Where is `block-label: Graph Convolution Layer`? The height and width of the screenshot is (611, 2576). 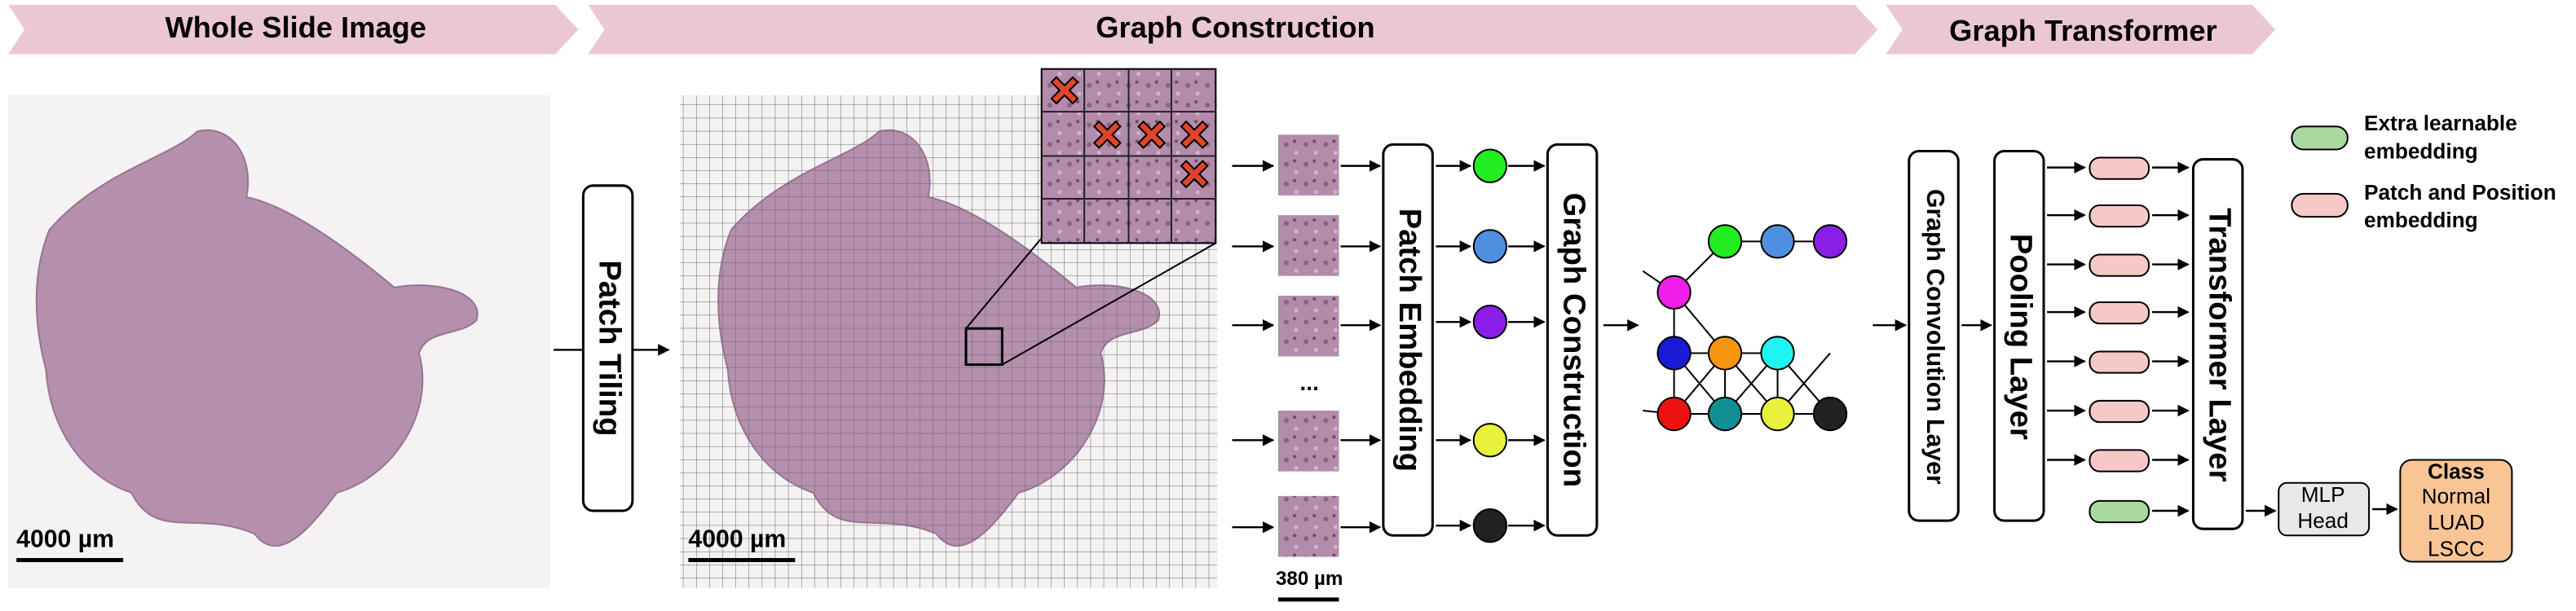
block-label: Graph Convolution Layer is located at coordinates (1934, 337).